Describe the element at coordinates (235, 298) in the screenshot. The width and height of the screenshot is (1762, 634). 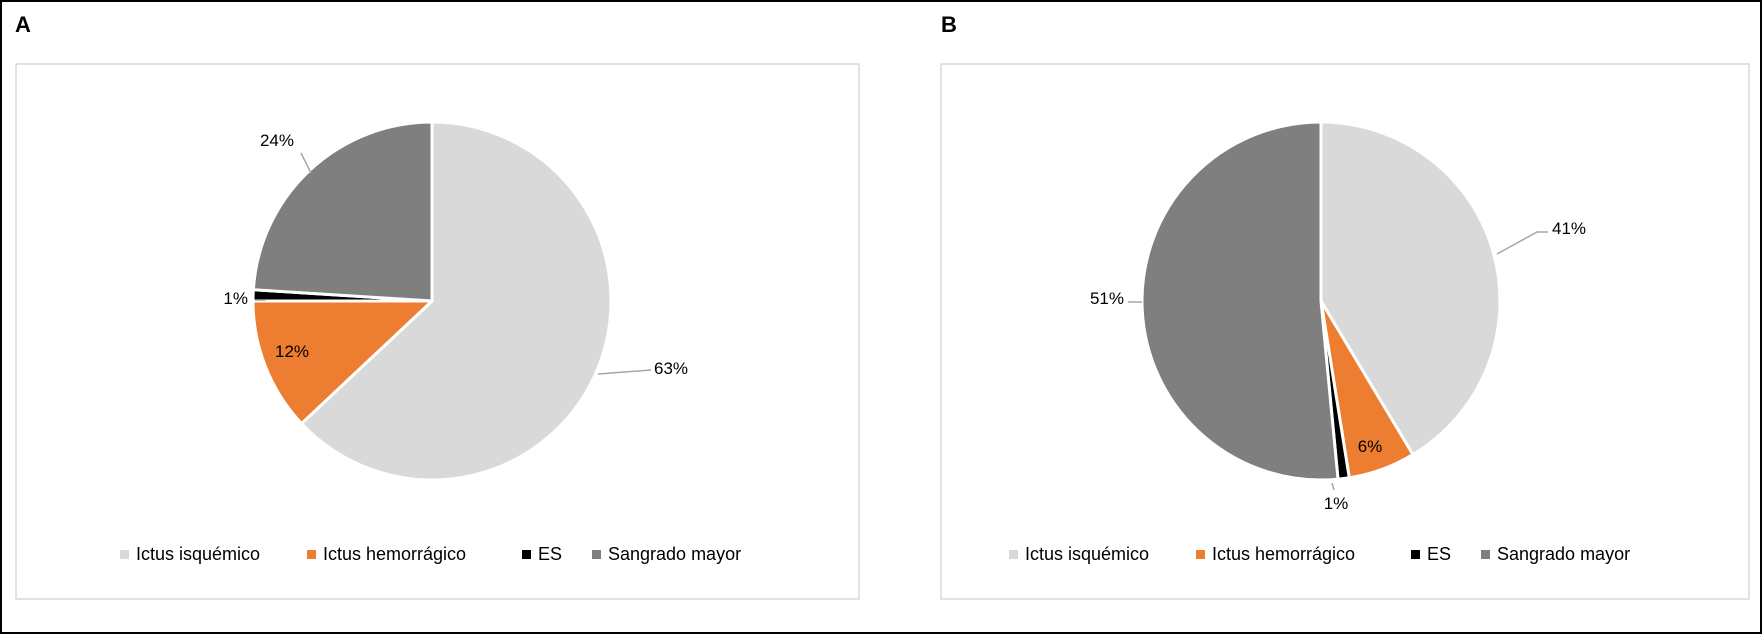
I see `panel-a-data-label-es: 1%` at that location.